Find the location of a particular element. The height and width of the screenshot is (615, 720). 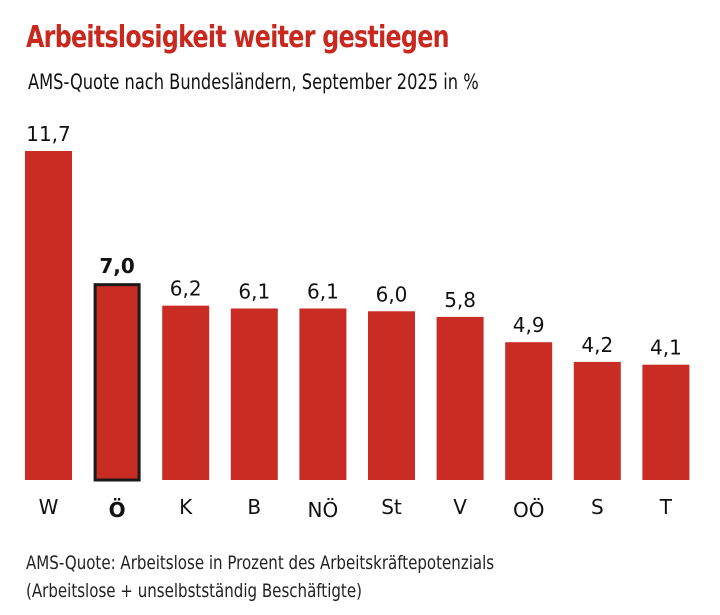

chart-title: Arbeitslosigkeit weiter gestiegen is located at coordinates (238, 37).